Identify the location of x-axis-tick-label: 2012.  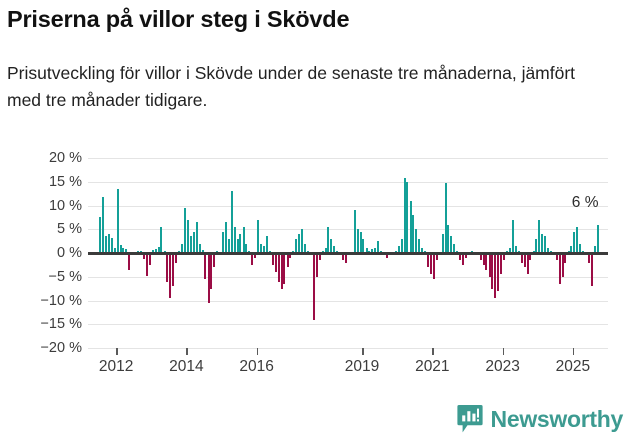
(116, 366).